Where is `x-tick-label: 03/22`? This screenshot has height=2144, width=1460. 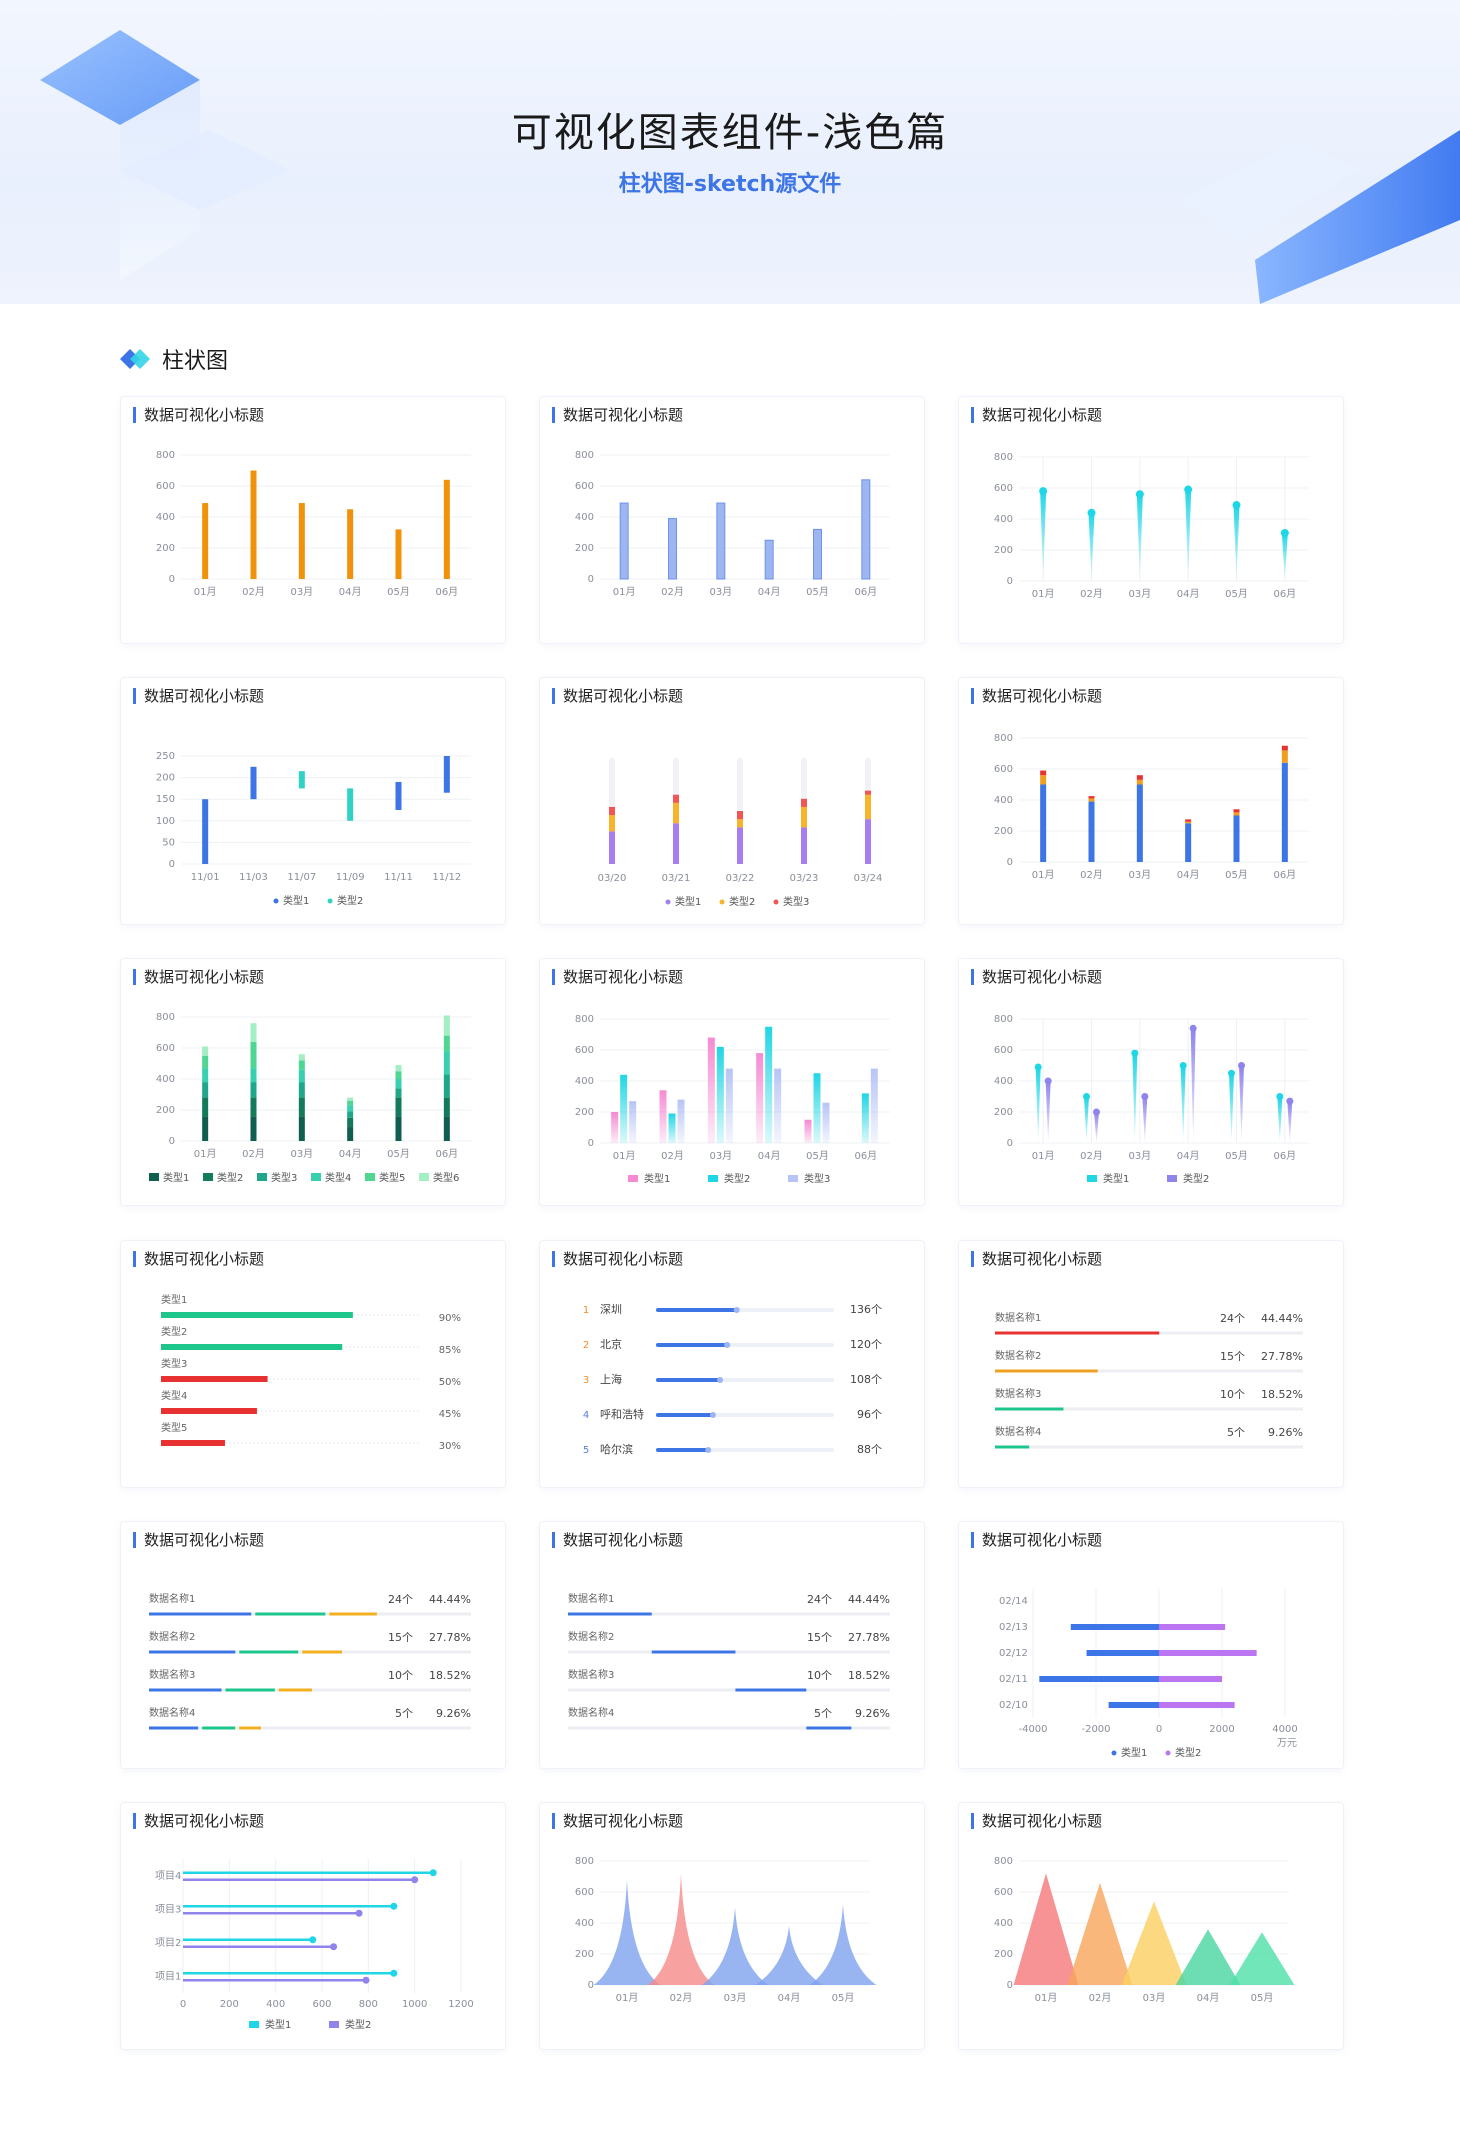 x-tick-label: 03/22 is located at coordinates (740, 878).